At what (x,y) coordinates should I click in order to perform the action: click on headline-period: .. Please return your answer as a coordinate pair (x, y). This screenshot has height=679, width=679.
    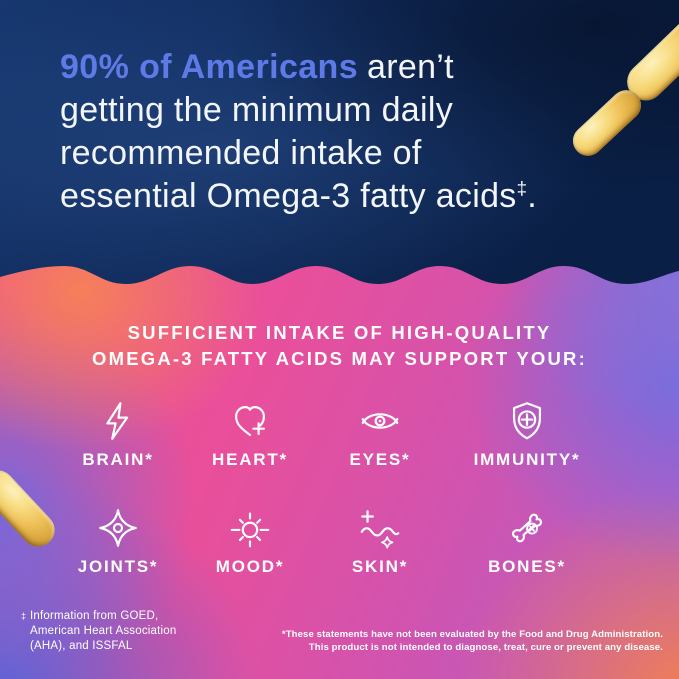
    Looking at the image, I should click on (532, 196).